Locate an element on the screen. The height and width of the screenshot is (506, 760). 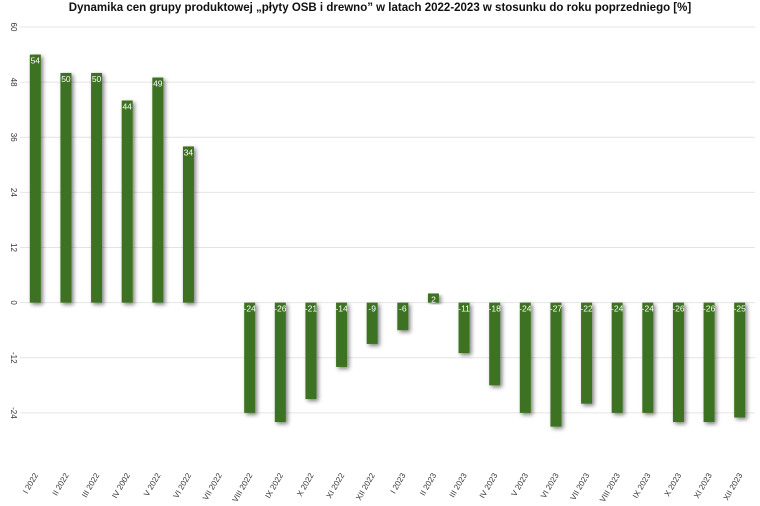
y-tick-label: 24 is located at coordinates (13, 192).